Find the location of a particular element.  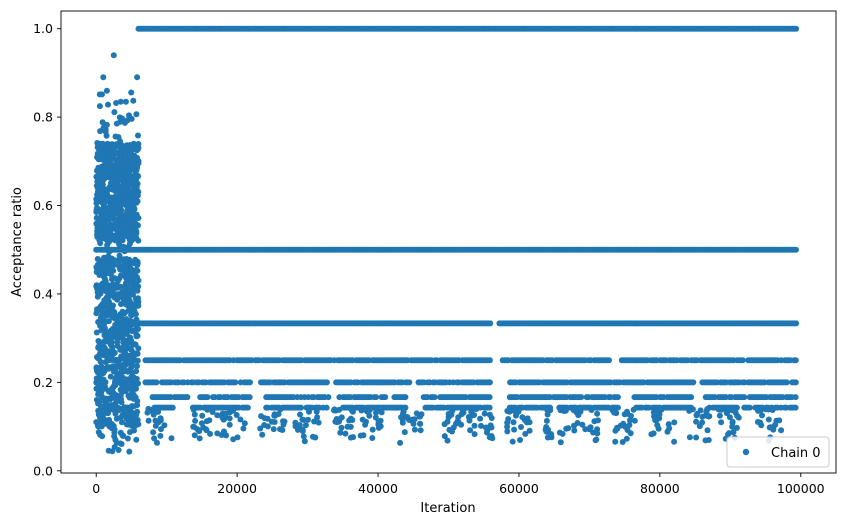

y-tick-label: 0.4 is located at coordinates (43, 293).